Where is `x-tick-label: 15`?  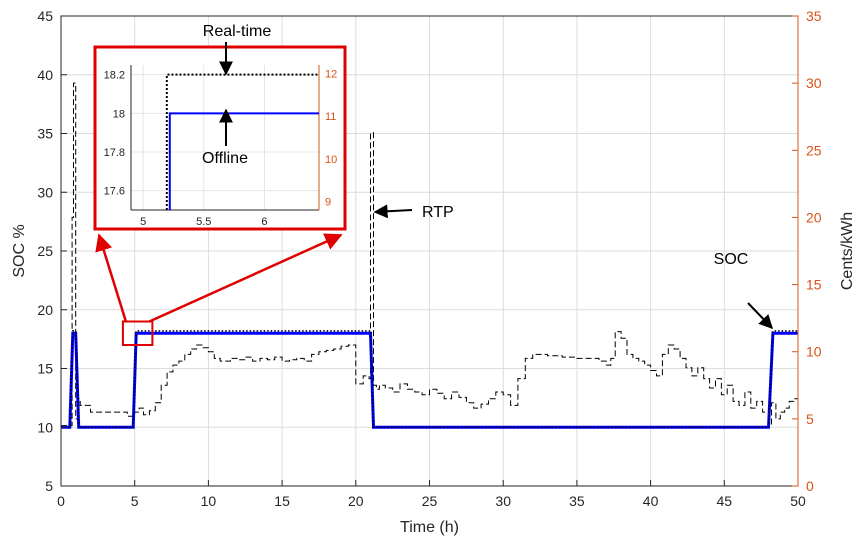
x-tick-label: 15 is located at coordinates (282, 501).